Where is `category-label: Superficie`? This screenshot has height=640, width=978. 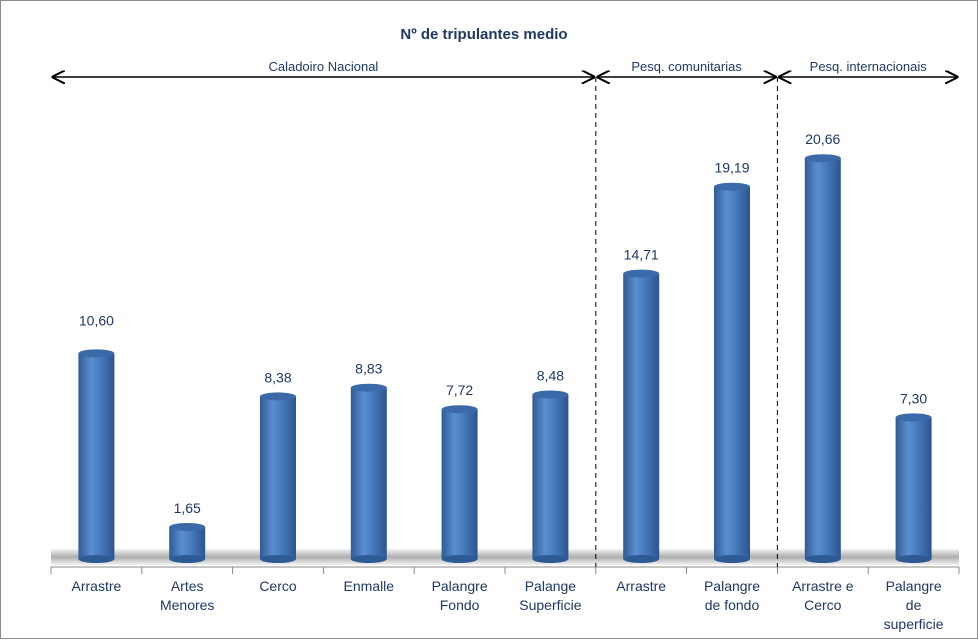
category-label: Superficie is located at coordinates (550, 605).